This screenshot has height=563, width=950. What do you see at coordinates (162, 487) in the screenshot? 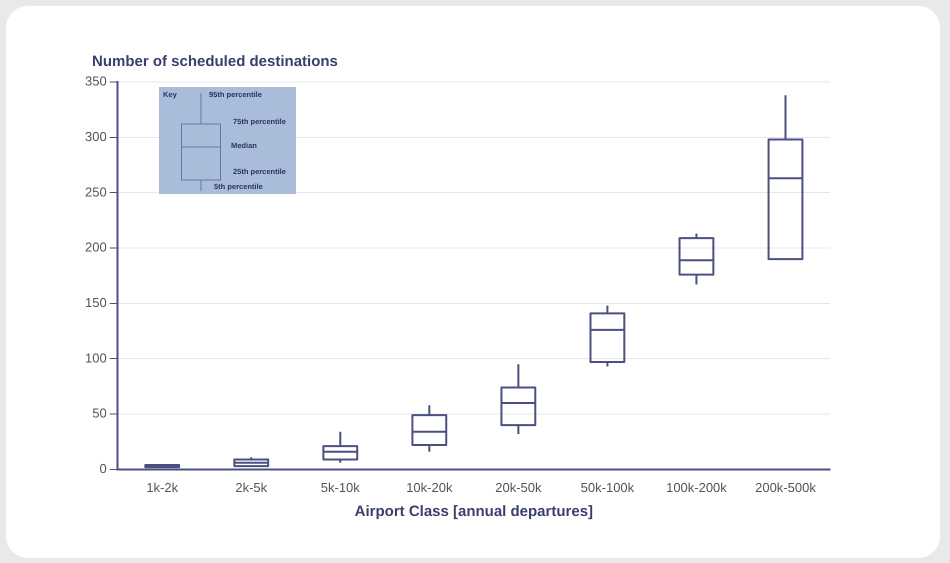
I see `x-tick-label: 1k-2k` at bounding box center [162, 487].